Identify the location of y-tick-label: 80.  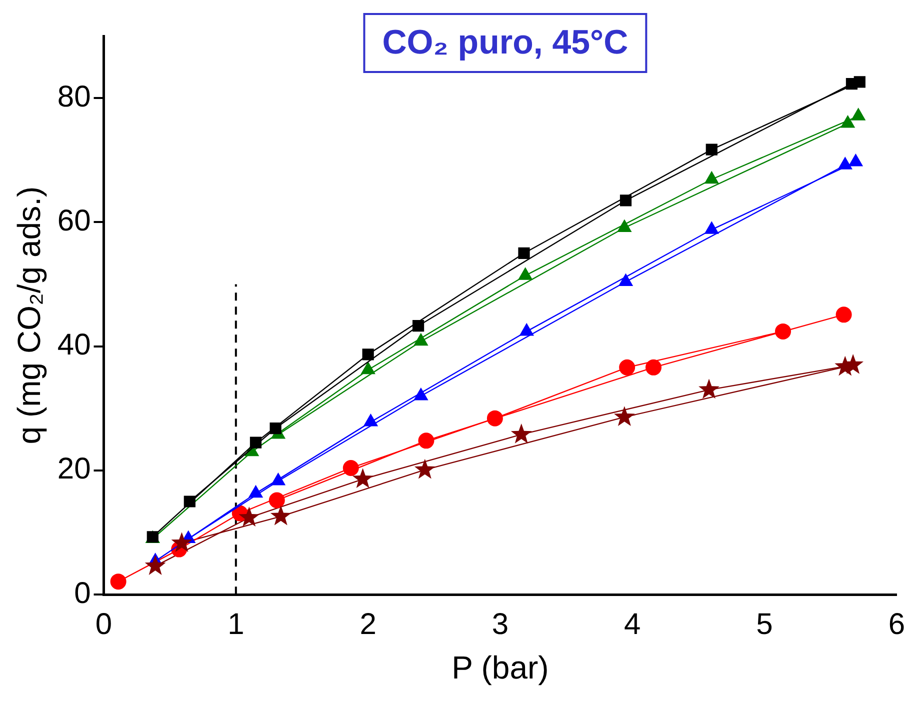
(74, 97).